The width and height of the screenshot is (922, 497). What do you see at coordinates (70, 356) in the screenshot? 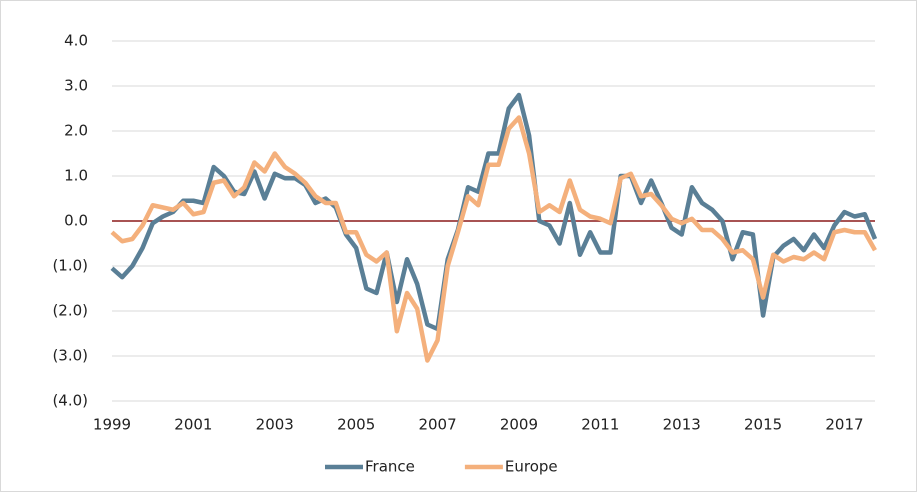
I see `y-tick-label: (3.0)` at bounding box center [70, 356].